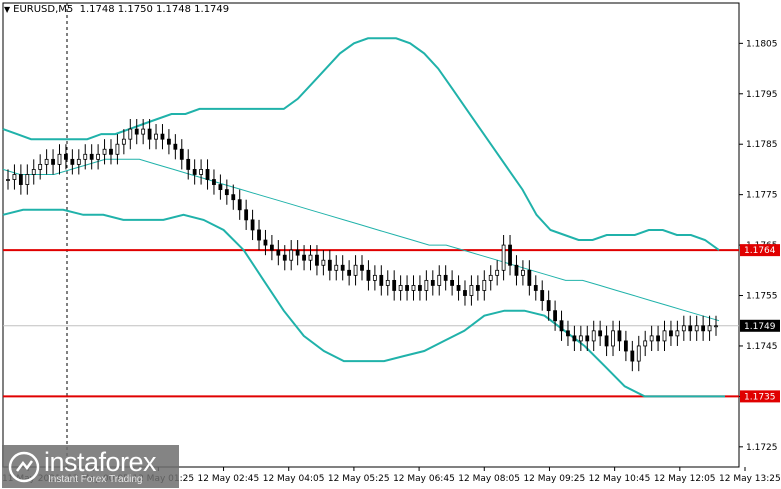 The height and width of the screenshot is (489, 781). I want to click on current-price-label: 1.1749, so click(760, 327).